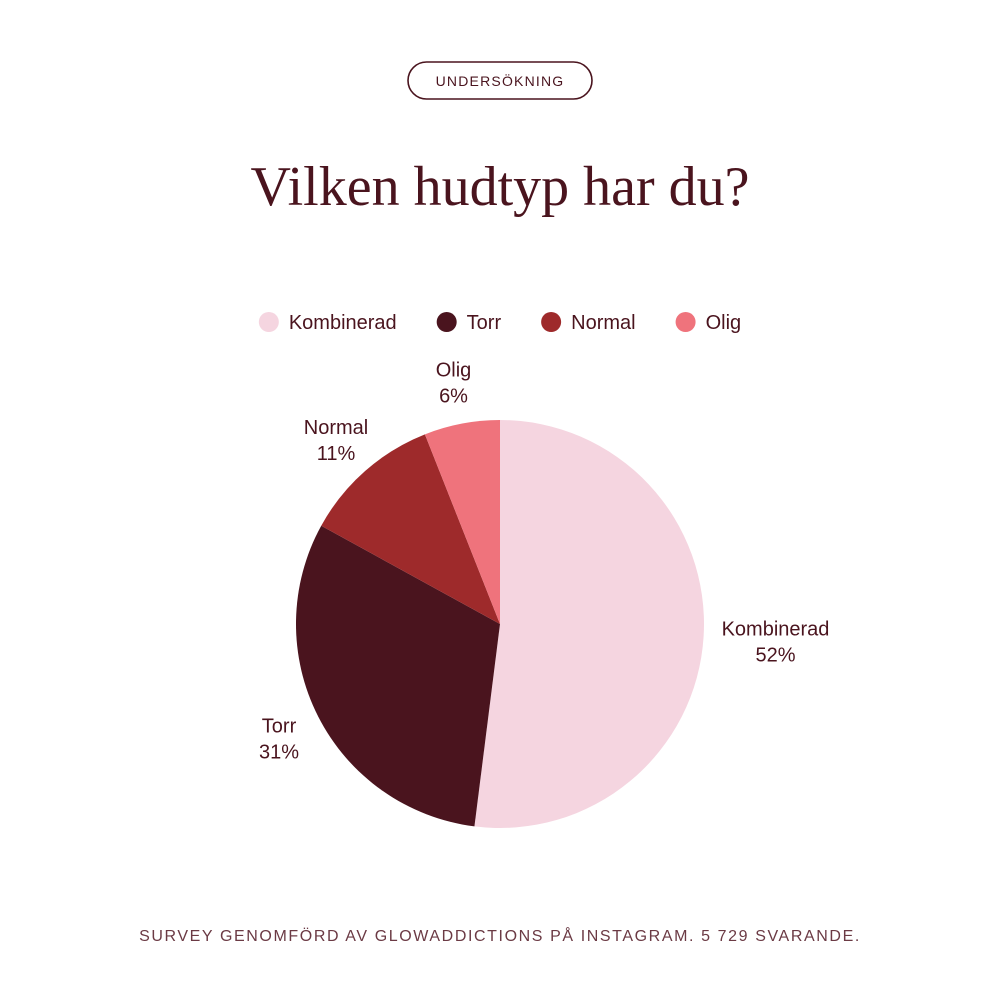 The width and height of the screenshot is (1000, 1000). I want to click on legend-label: Olig, so click(724, 323).